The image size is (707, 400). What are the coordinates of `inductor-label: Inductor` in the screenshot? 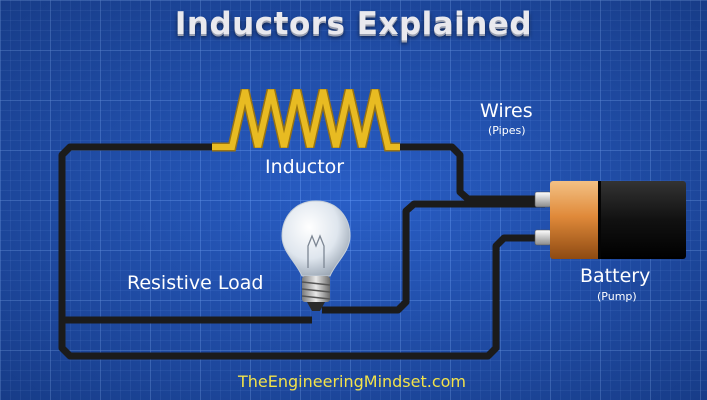 It's located at (305, 167).